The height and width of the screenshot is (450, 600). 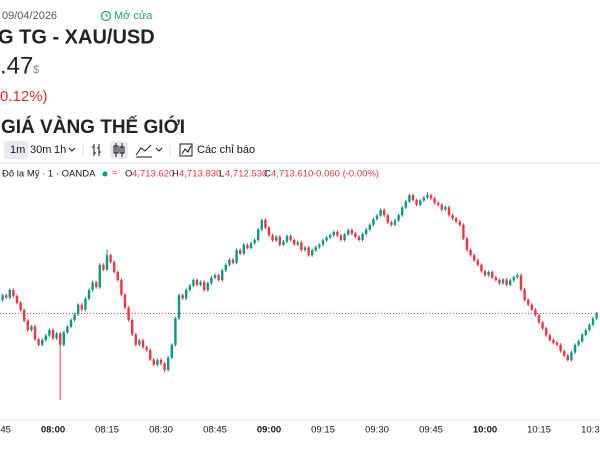 I want to click on symbol: G TG - XAU/USD, so click(x=77, y=37).